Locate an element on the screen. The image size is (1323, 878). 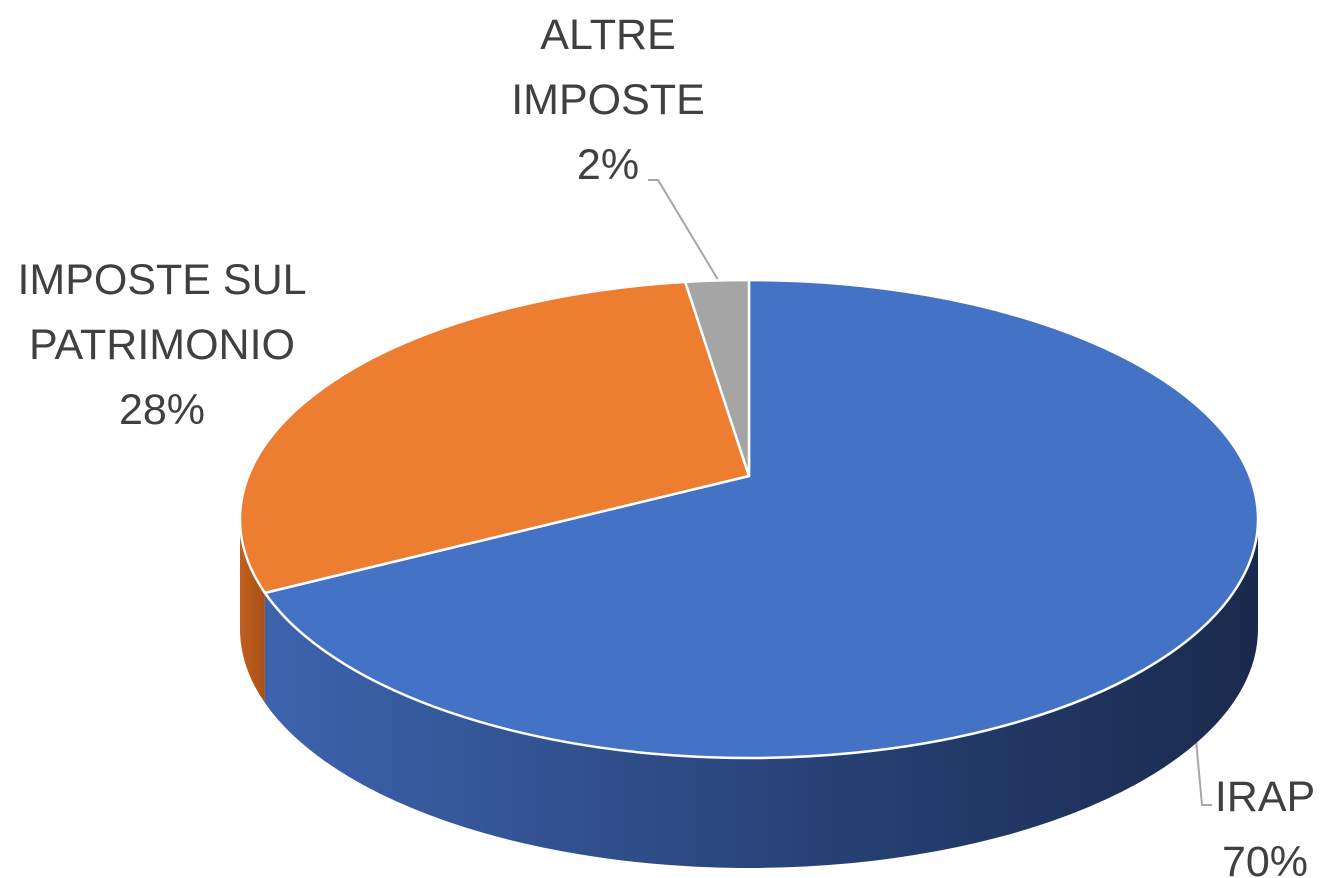
value-label: 28% is located at coordinates (162, 410).